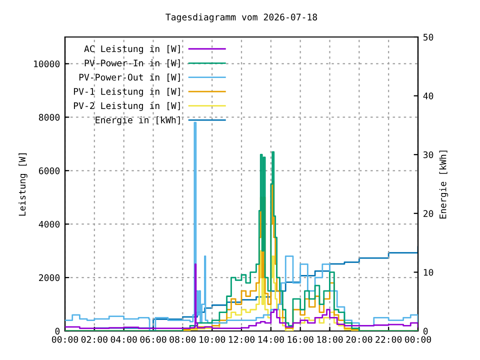 This screenshot has width=480, height=360. Describe the element at coordinates (428, 154) in the screenshot. I see `y2-tick-label: 30` at that location.